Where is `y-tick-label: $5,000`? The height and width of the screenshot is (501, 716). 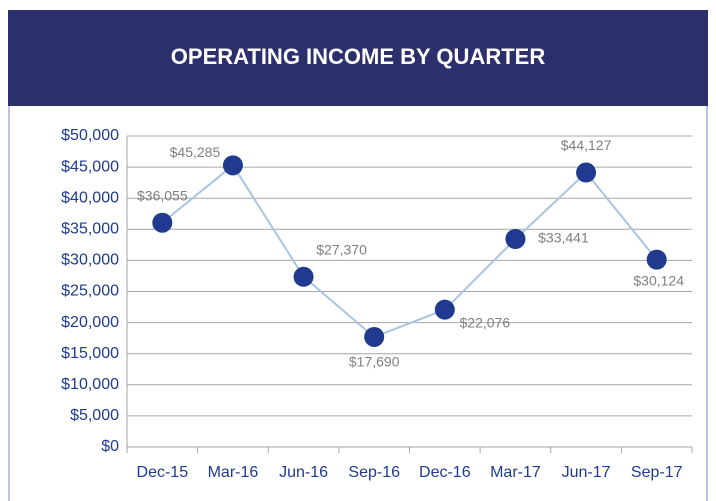 y-tick-label: $5,000 is located at coordinates (94, 415).